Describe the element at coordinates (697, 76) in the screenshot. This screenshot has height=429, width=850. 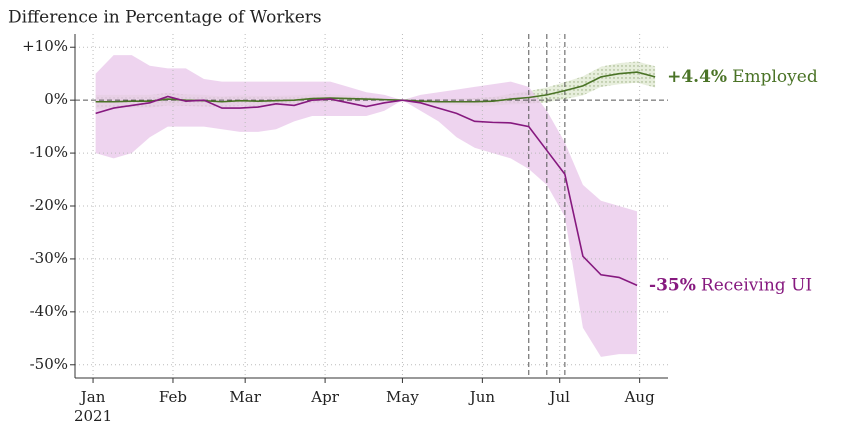
I see `series-end-value: +4.4%` at that location.